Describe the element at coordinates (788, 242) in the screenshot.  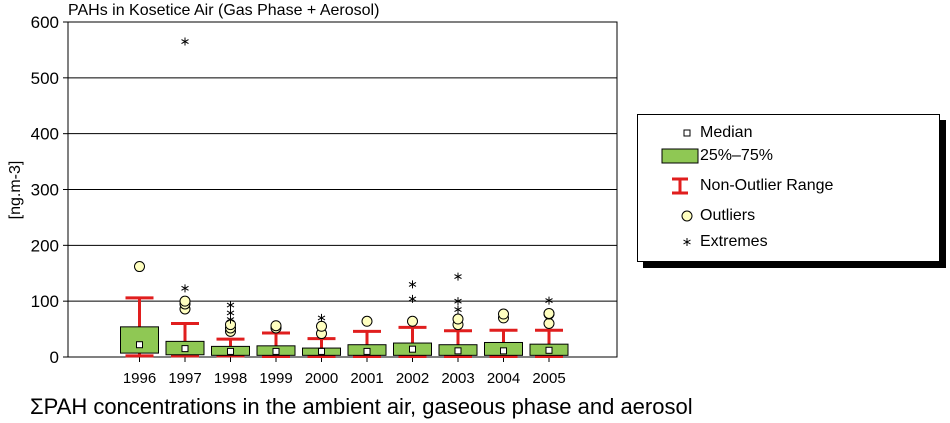
I see `legend-item-extremes: Extremes` at that location.